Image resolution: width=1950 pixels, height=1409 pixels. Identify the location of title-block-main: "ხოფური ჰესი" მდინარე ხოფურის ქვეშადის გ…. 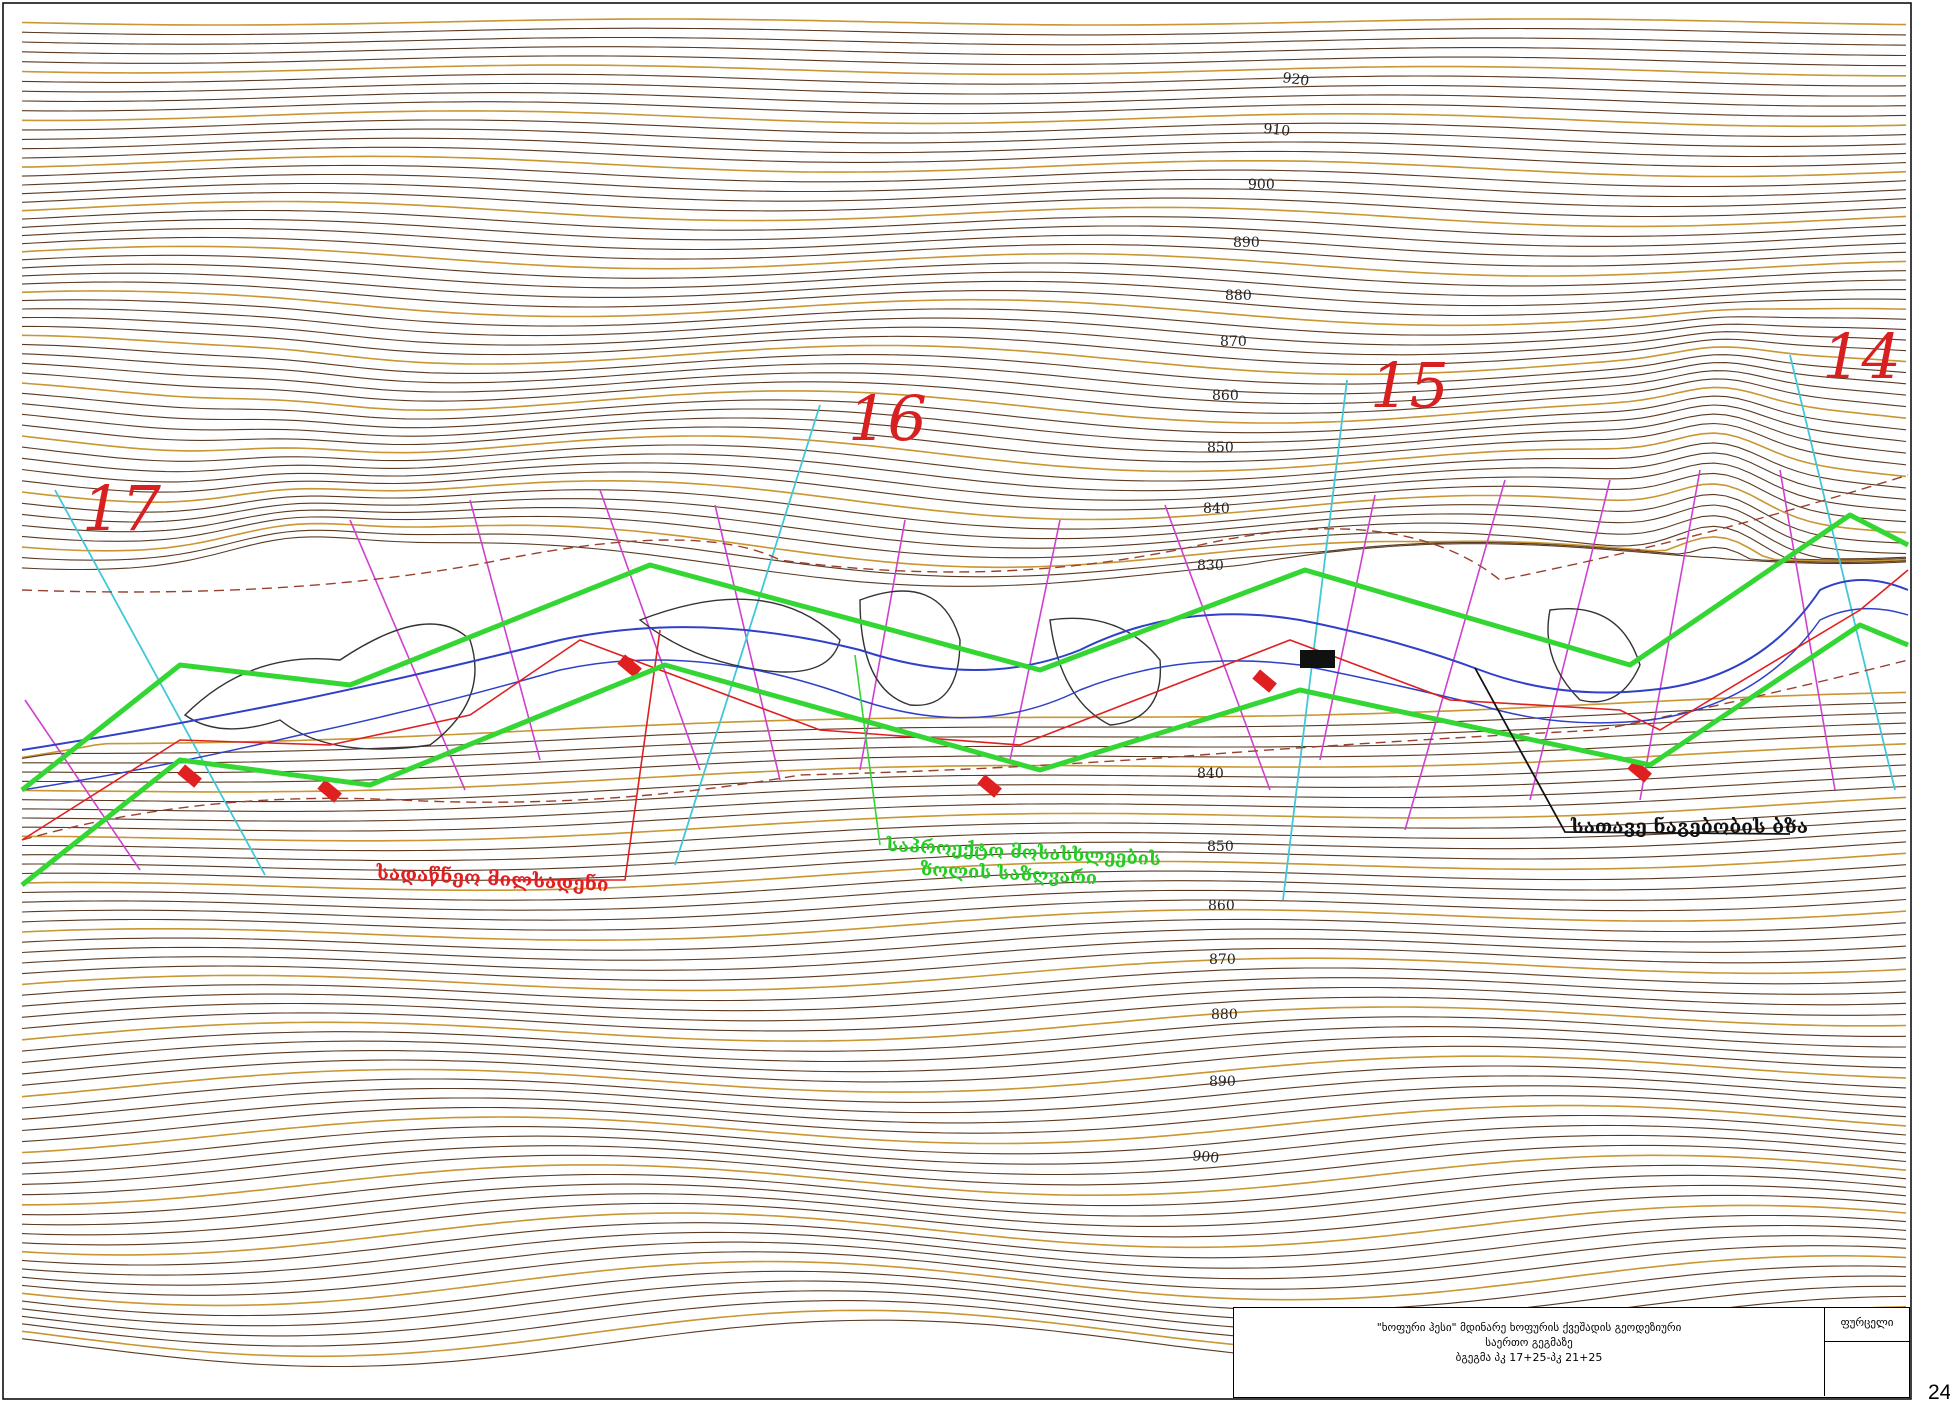
(1529, 1352).